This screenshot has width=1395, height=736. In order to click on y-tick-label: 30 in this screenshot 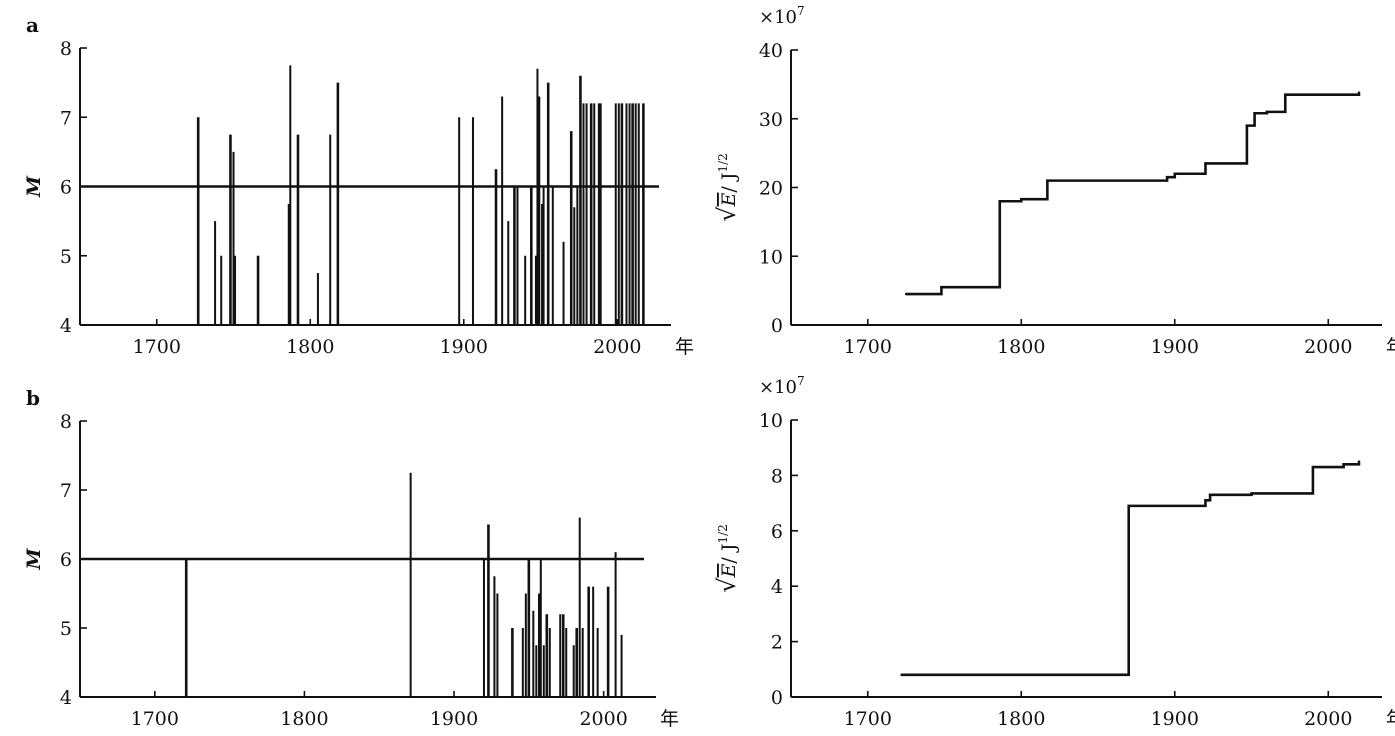, I will do `click(771, 120)`.